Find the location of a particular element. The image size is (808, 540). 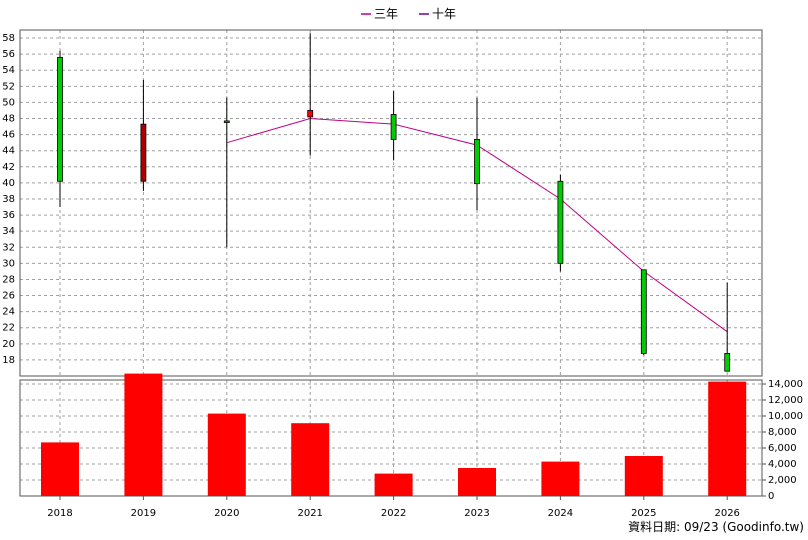

volume-axis-labels: 0 2,000 4,000 6,000 8,000 10,000 12,000 14,000 is located at coordinates (785, 440).